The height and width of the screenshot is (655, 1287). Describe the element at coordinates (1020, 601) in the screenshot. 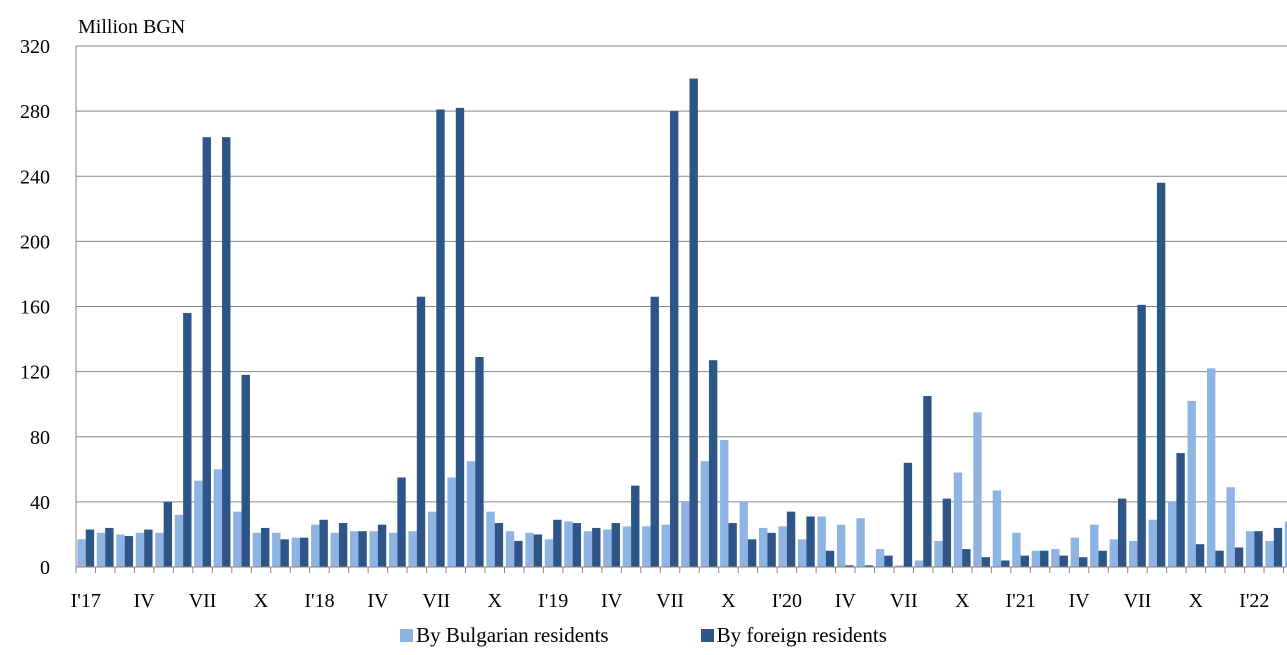

I see `x-tick-label: I'21` at that location.